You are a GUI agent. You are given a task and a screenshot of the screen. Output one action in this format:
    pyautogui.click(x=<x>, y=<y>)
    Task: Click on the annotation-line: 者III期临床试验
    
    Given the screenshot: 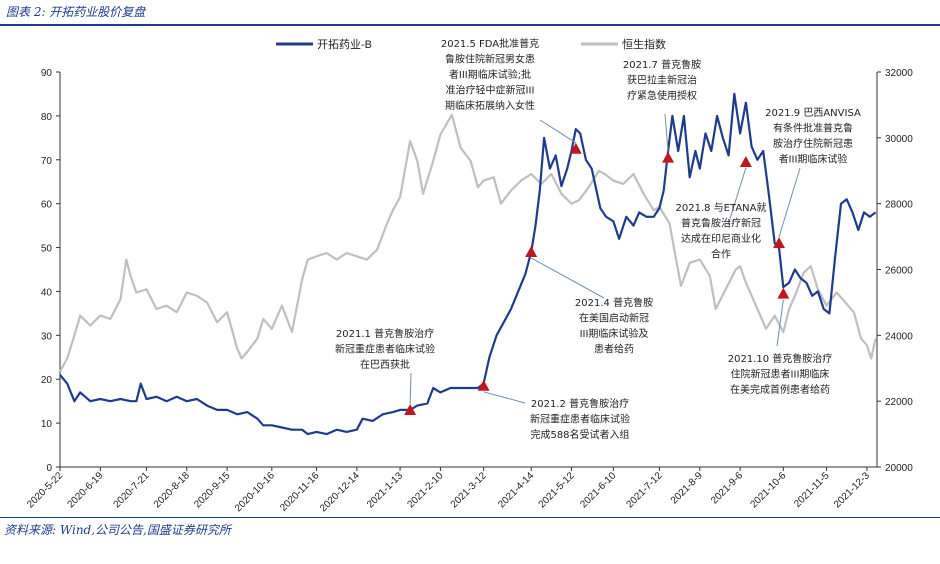 What is the action you would take?
    pyautogui.click(x=813, y=159)
    